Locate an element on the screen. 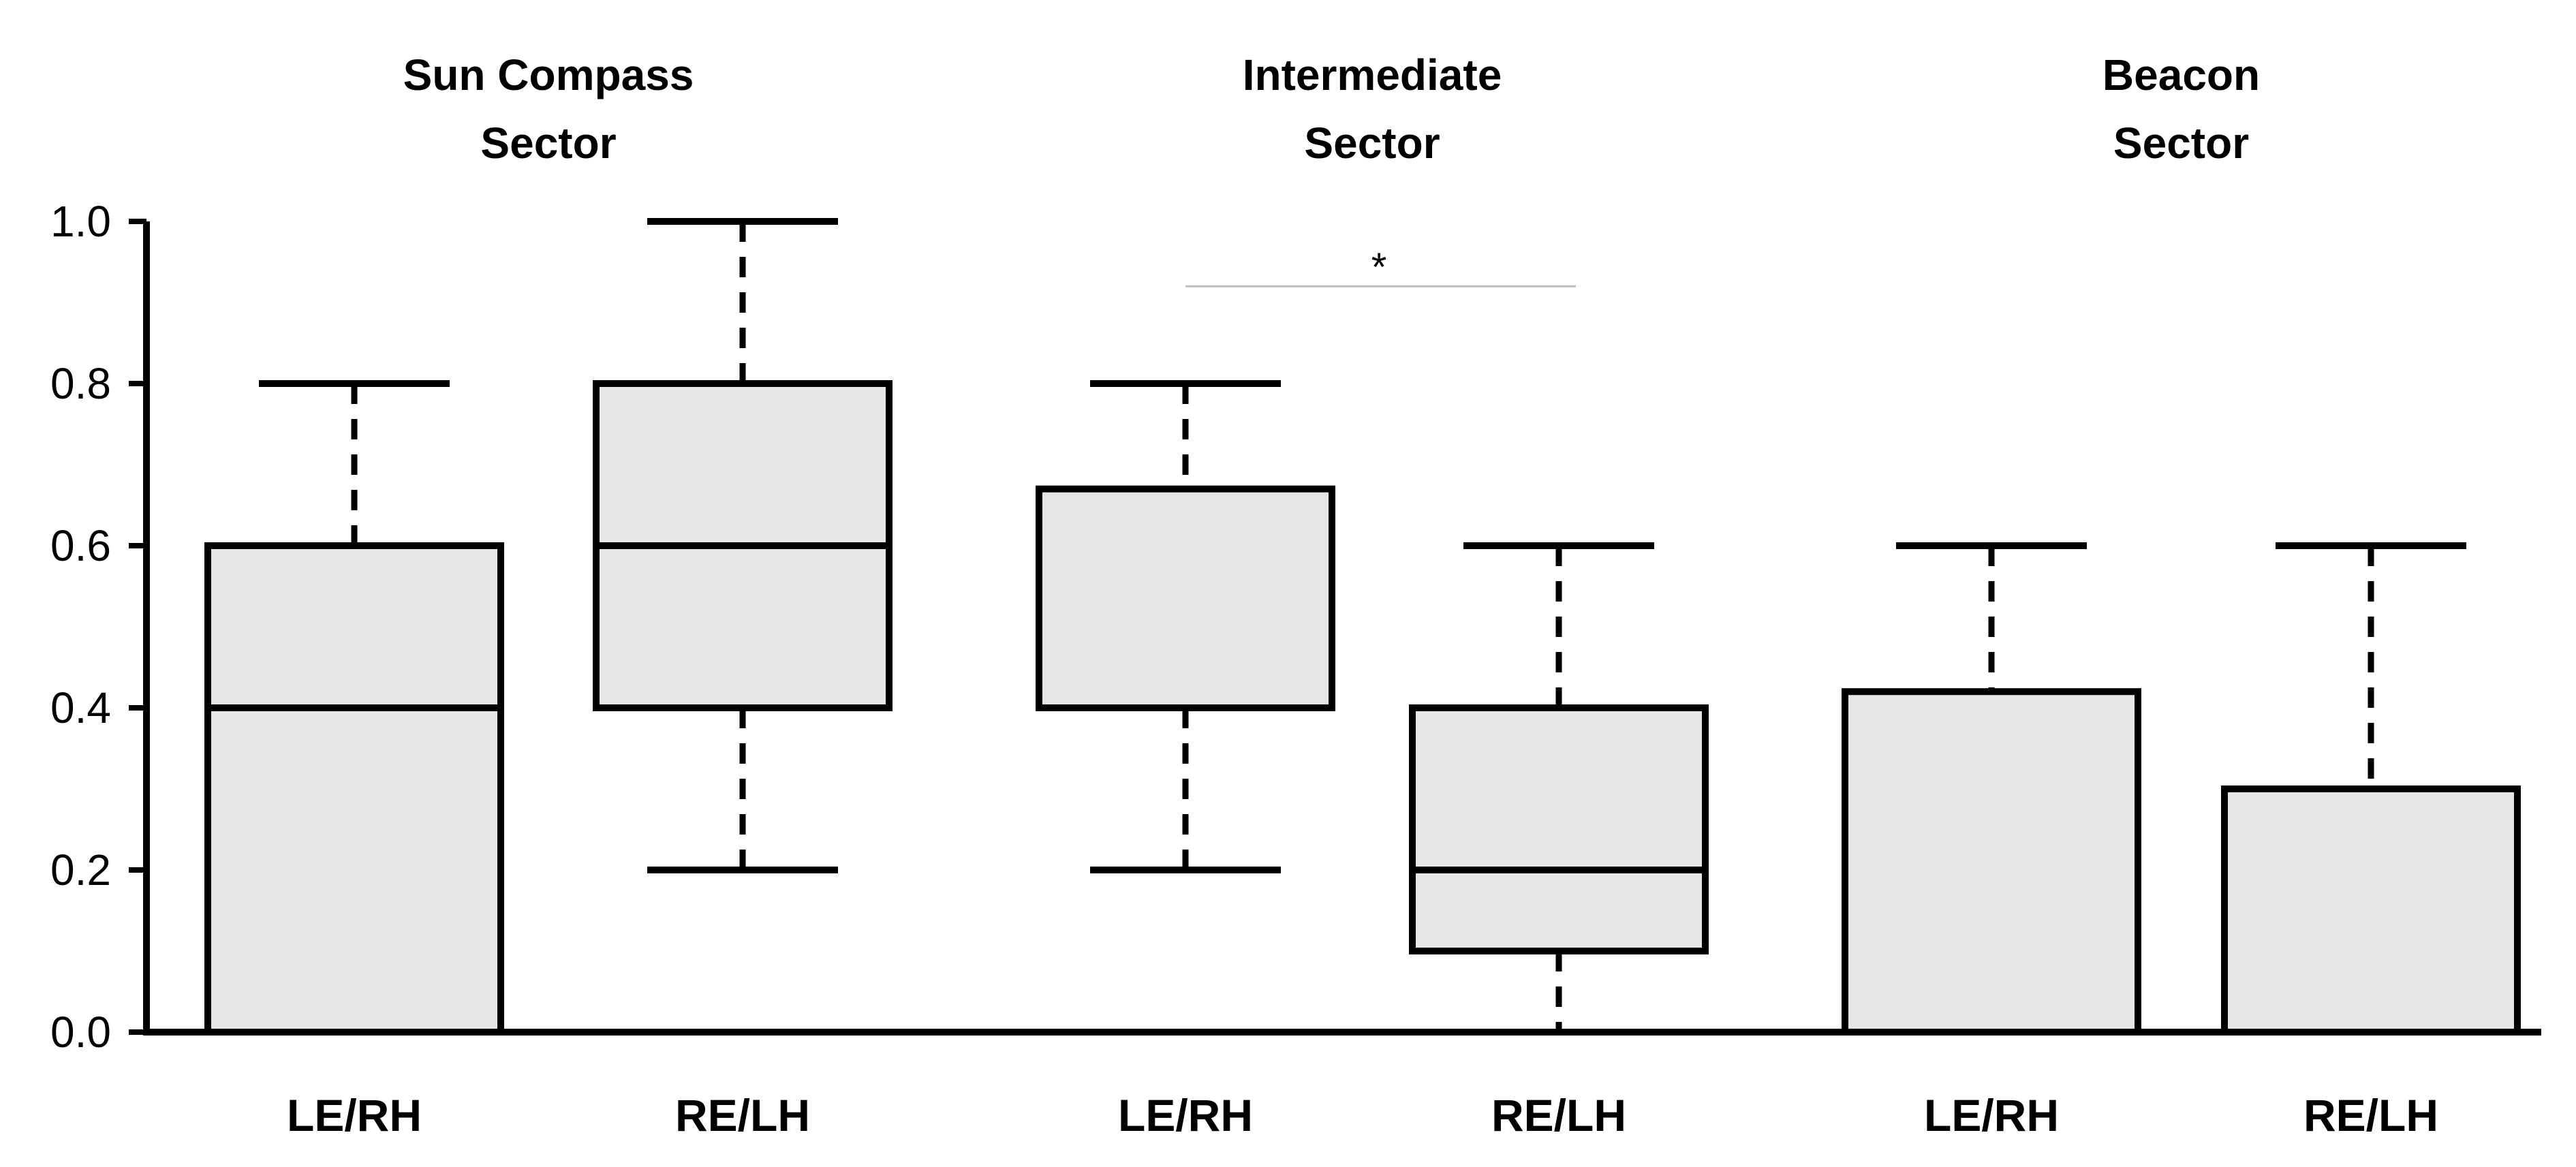 The width and height of the screenshot is (2576, 1167). sector-title-line: Beacon is located at coordinates (2181, 74).